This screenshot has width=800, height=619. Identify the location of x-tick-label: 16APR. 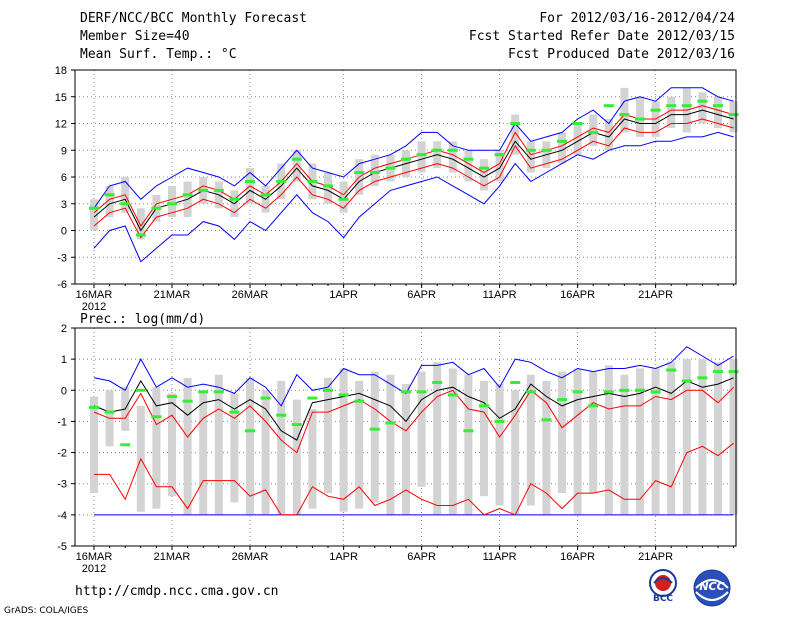
(577, 295).